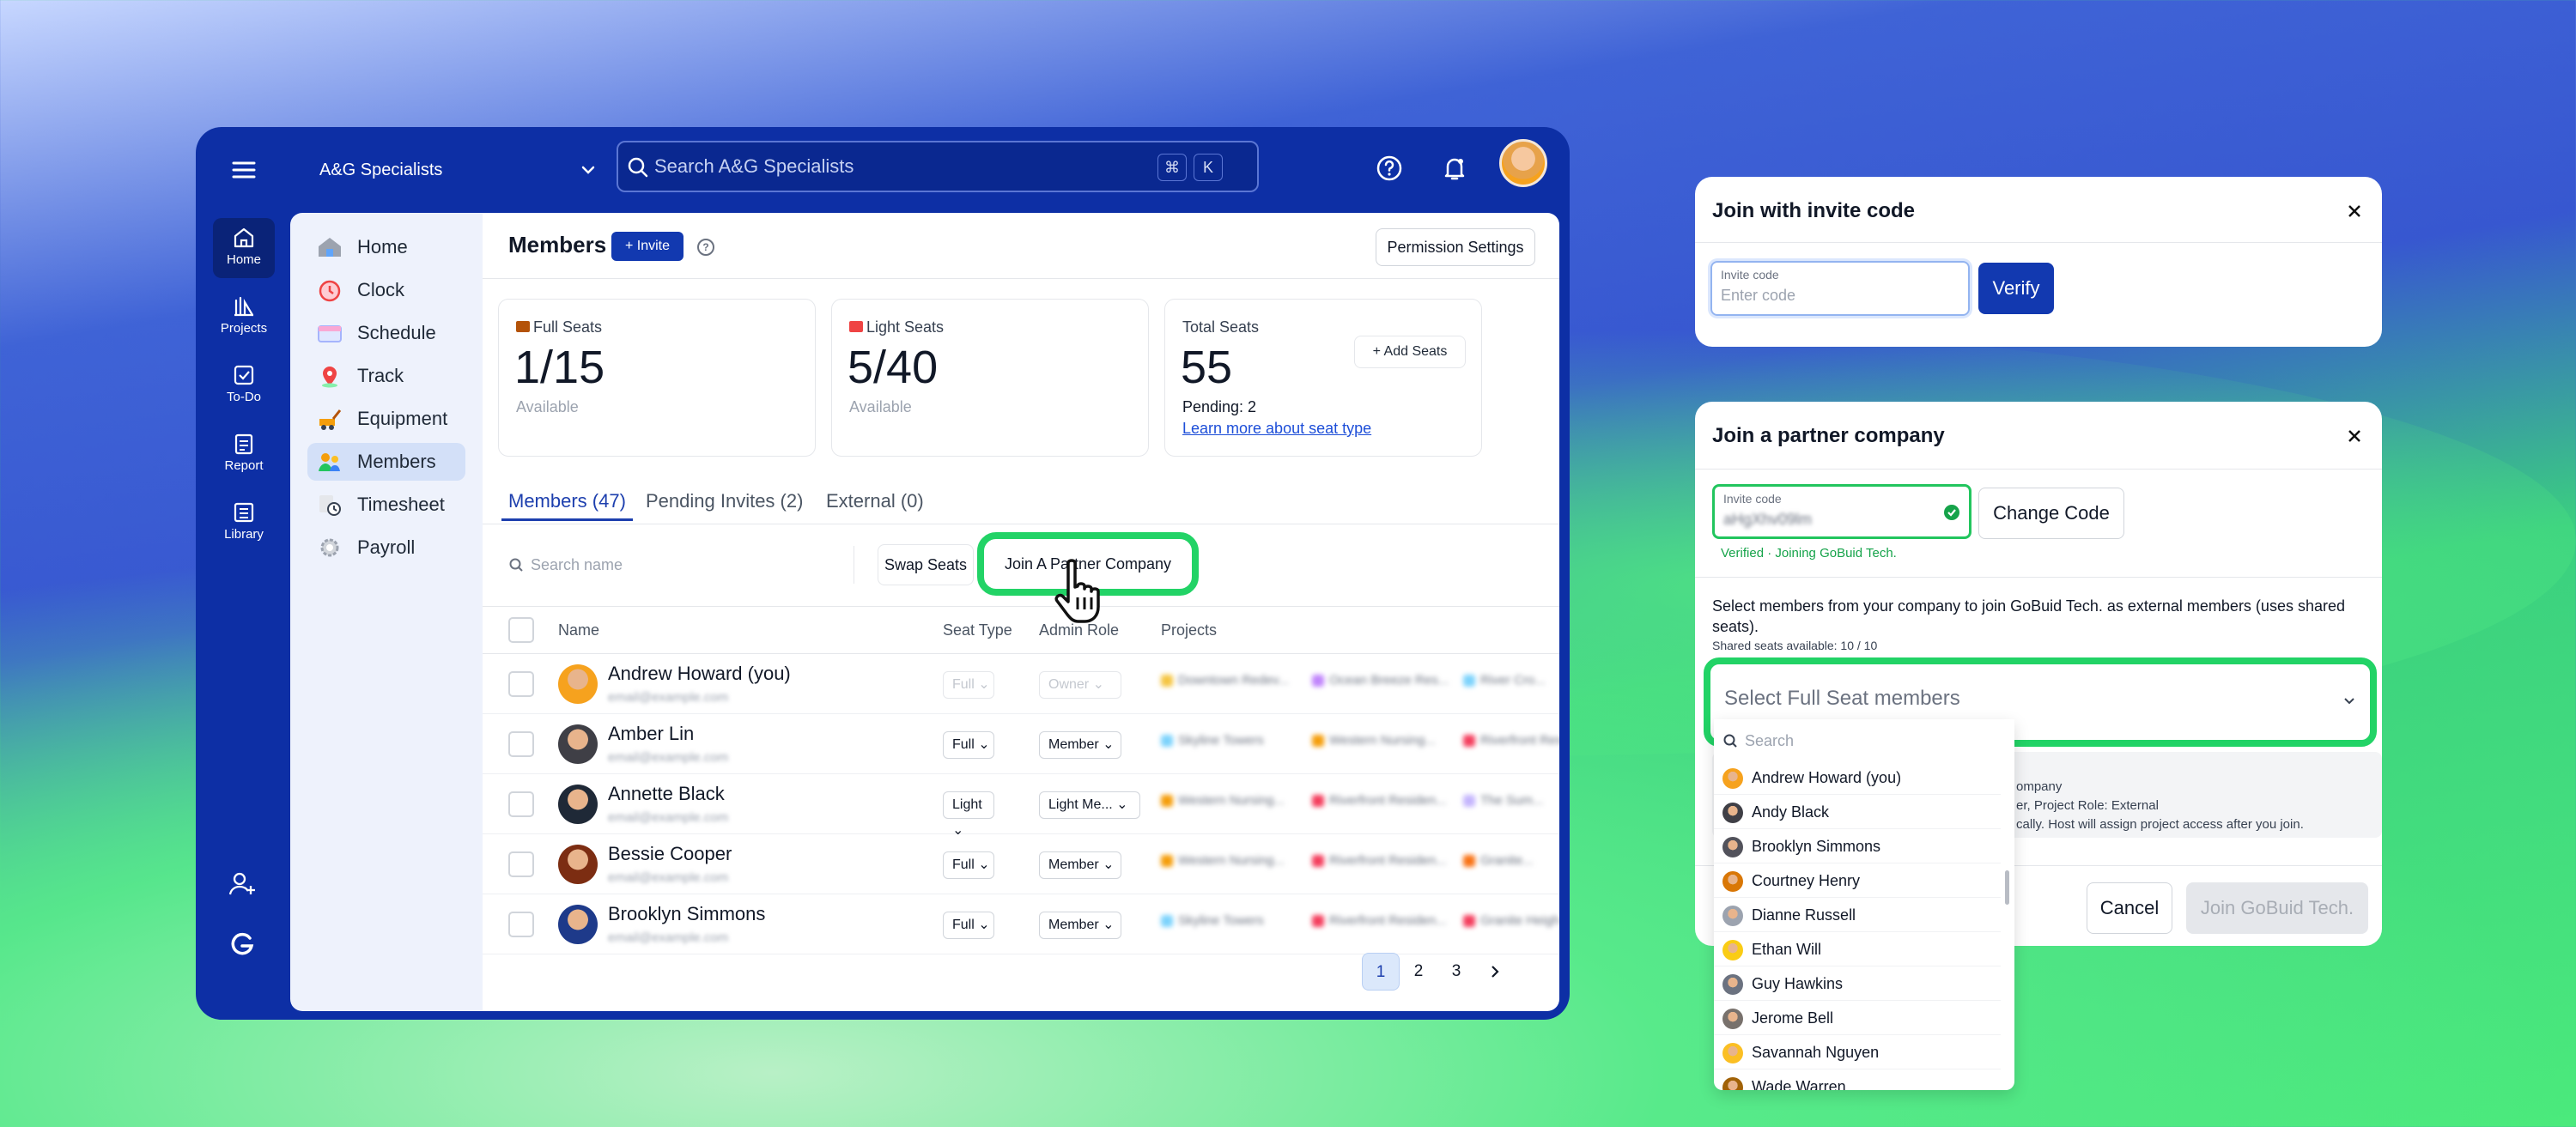 This screenshot has height=1127, width=2576. I want to click on card-value: 55, so click(1207, 367).